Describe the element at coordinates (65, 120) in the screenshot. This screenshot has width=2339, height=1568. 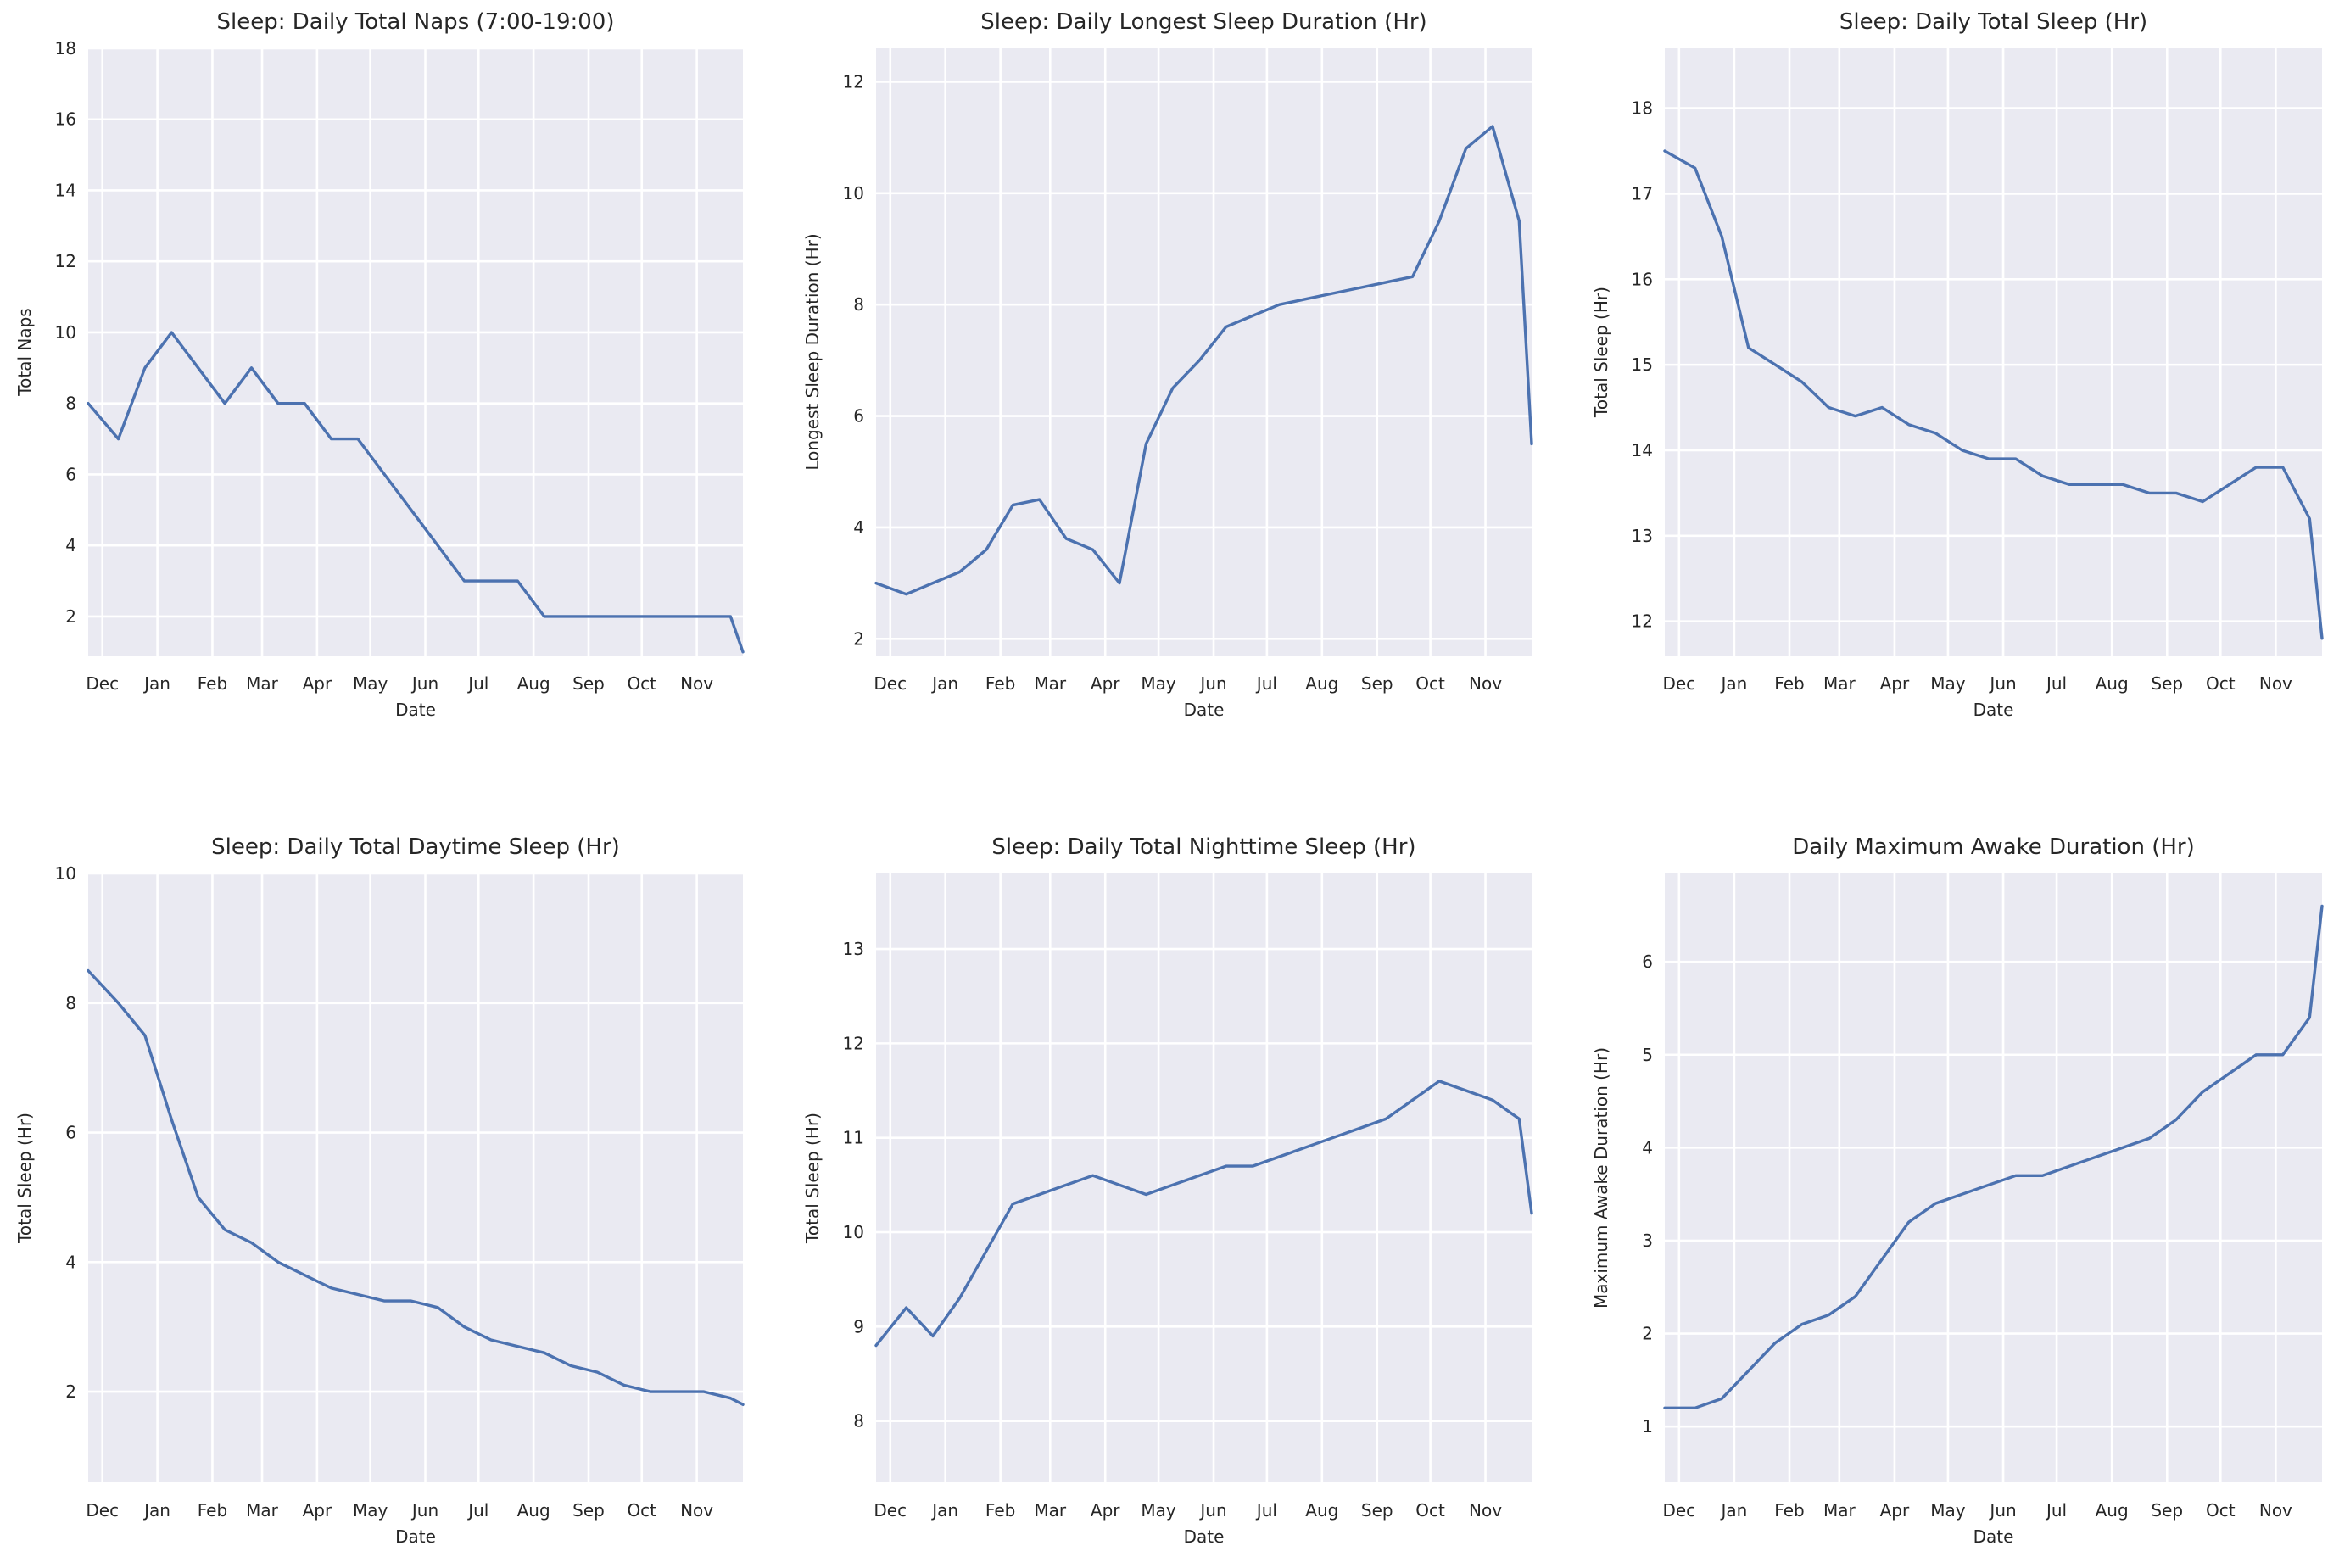
I see `y-tick-label: 16` at that location.